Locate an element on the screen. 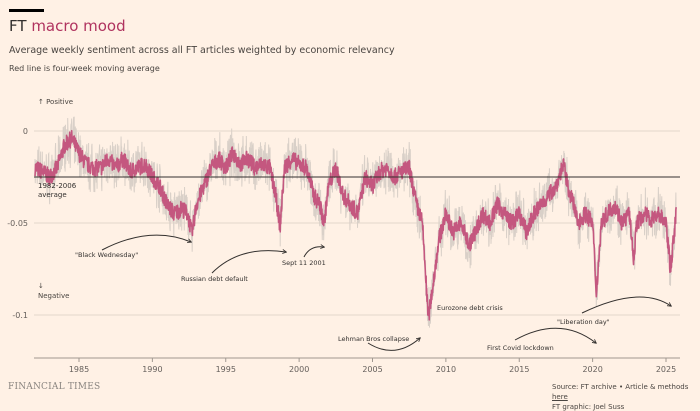 This screenshot has height=411, width=700. x-tick-label: 2020 is located at coordinates (592, 369).